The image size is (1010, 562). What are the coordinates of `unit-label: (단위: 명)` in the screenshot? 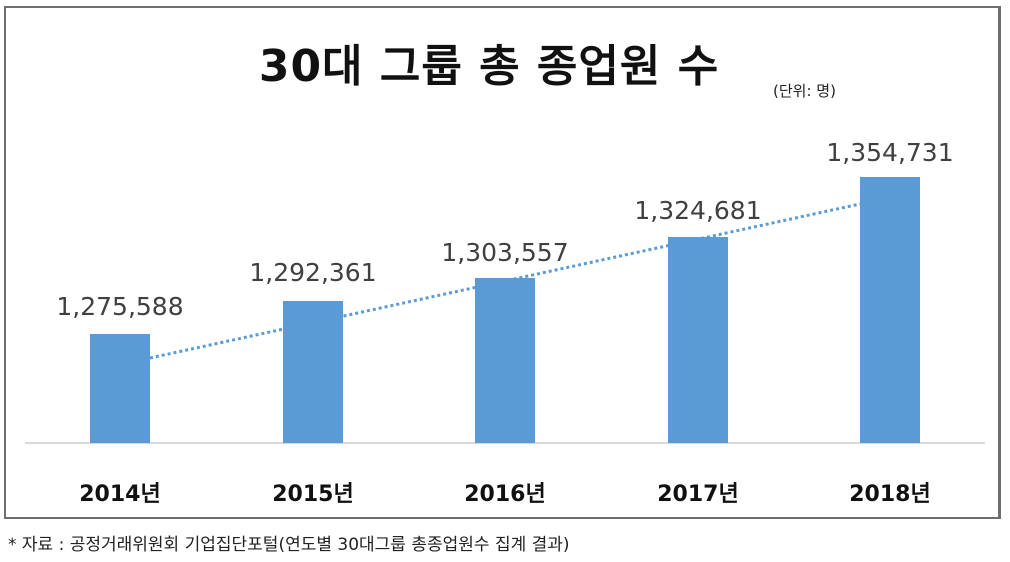 It's located at (804, 91).